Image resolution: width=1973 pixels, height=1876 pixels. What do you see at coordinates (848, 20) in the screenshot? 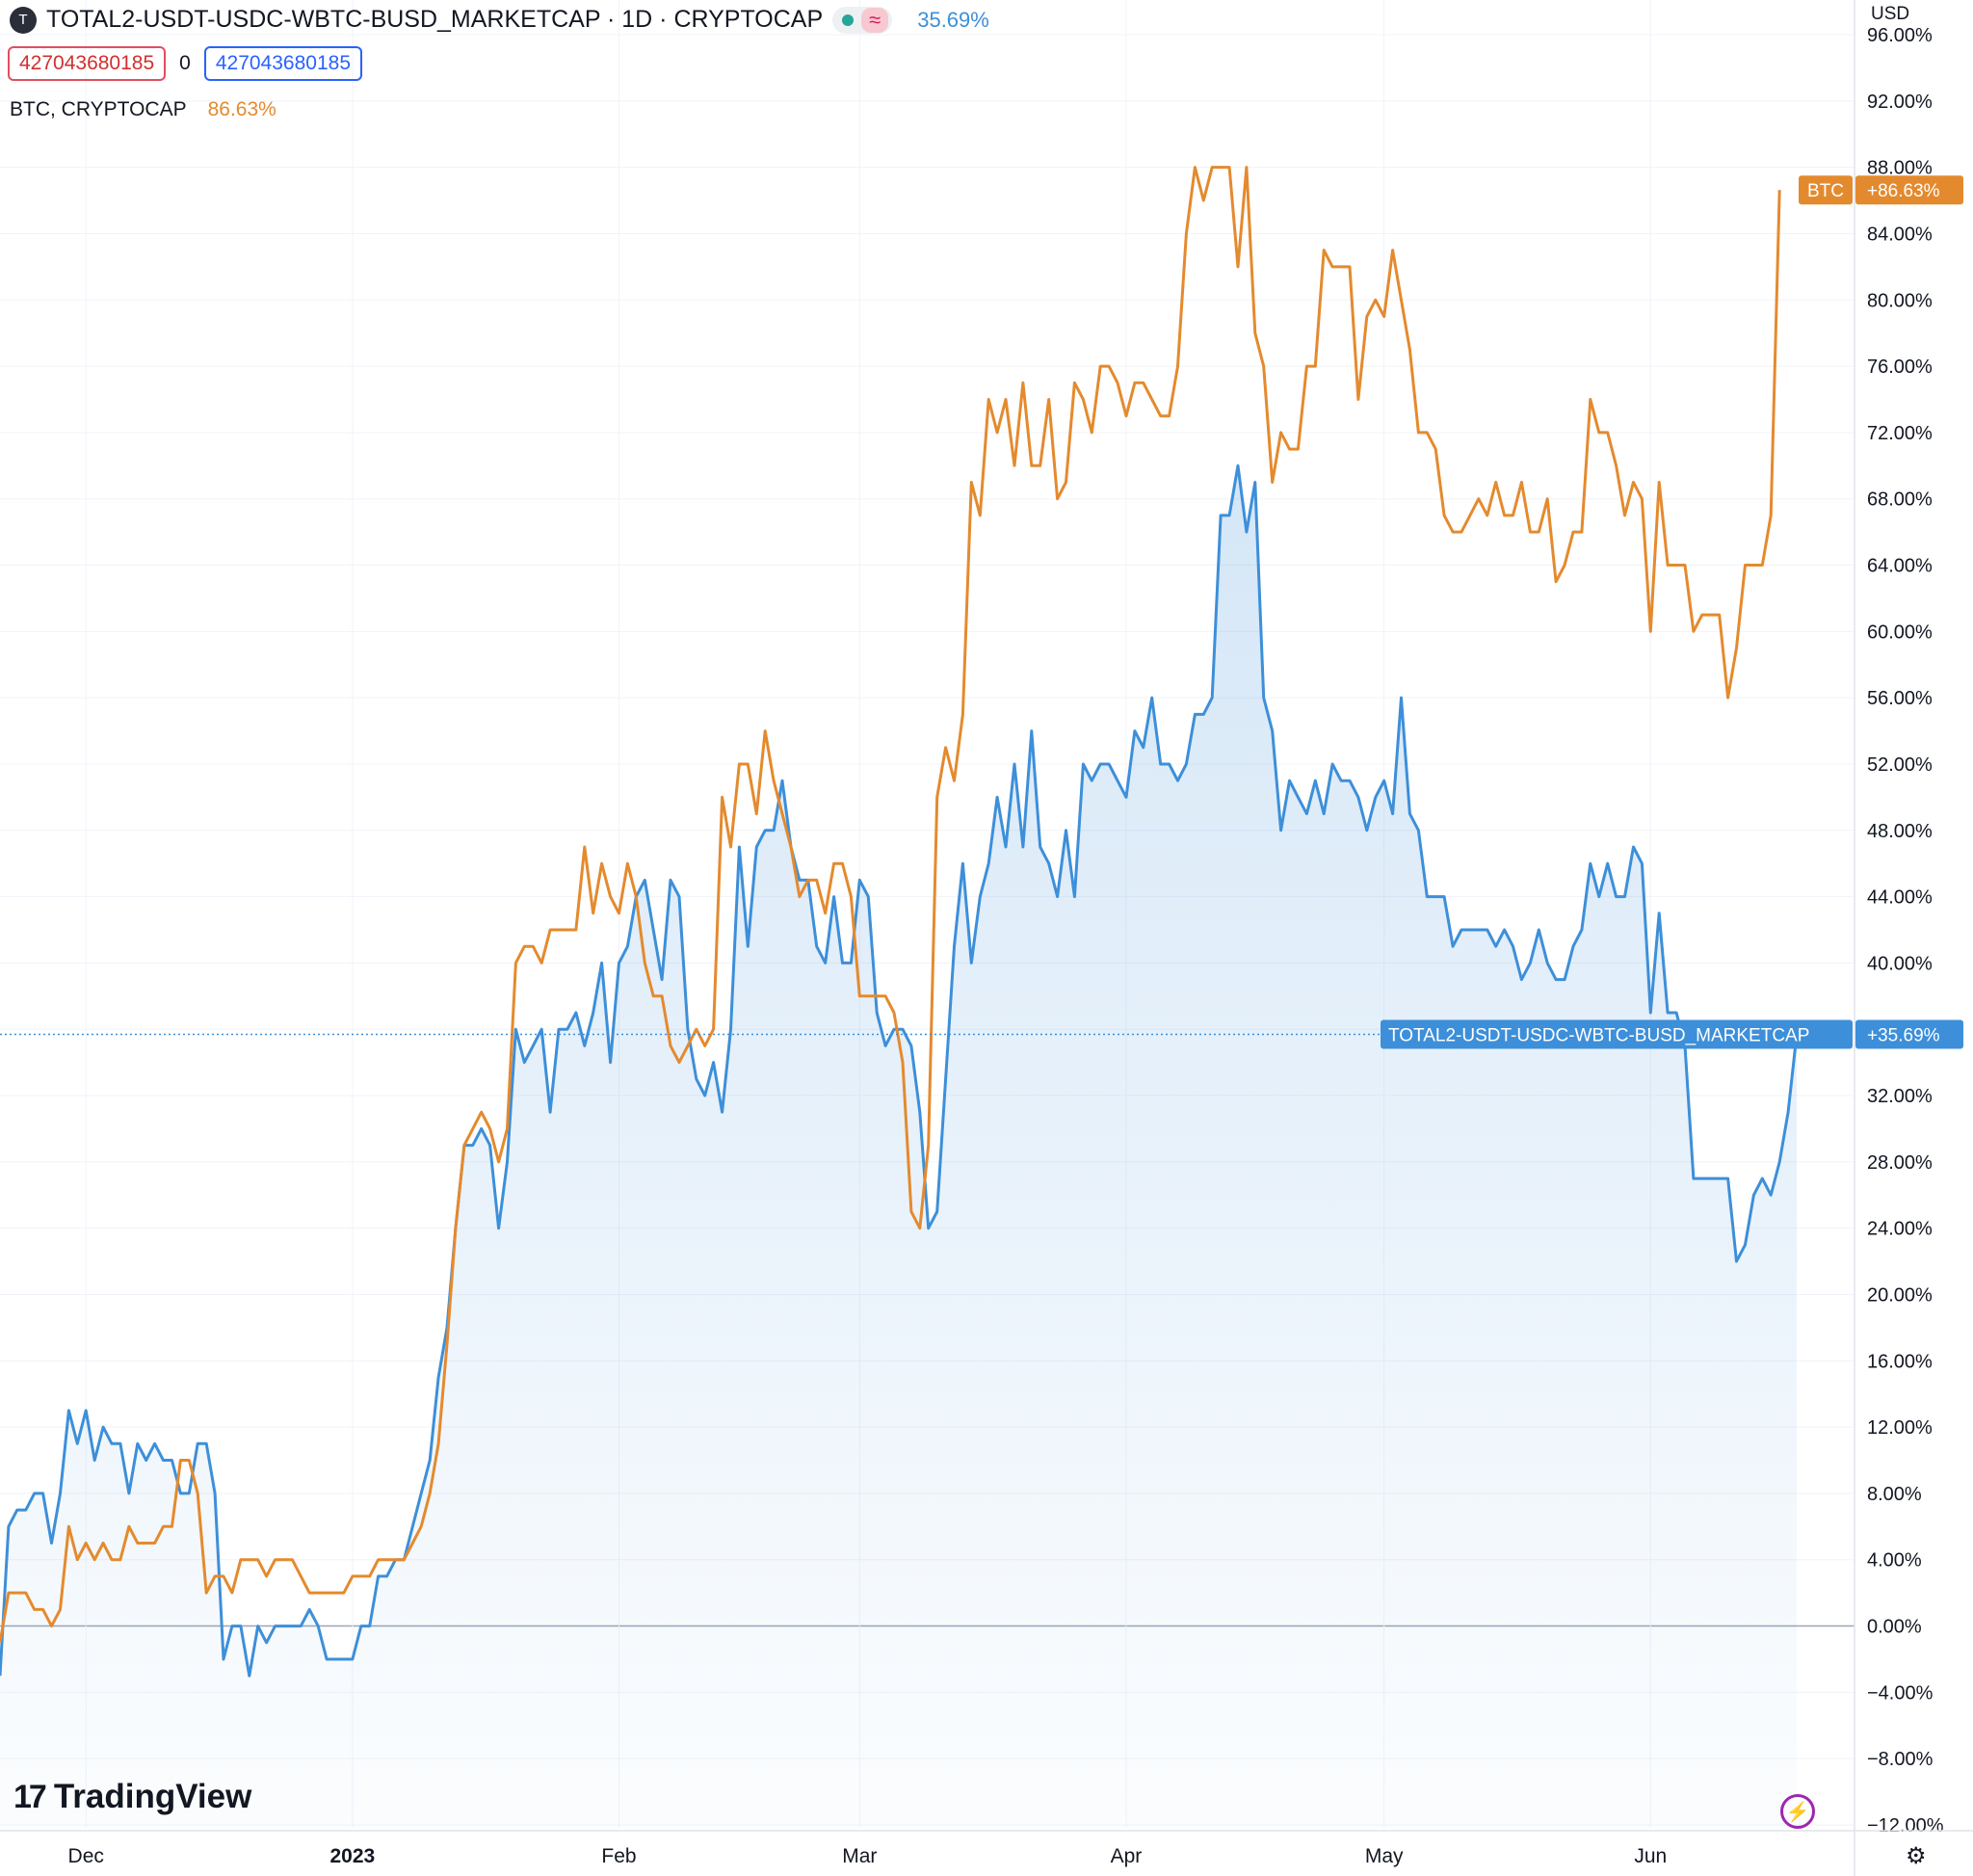
I see `status-dot-icon` at bounding box center [848, 20].